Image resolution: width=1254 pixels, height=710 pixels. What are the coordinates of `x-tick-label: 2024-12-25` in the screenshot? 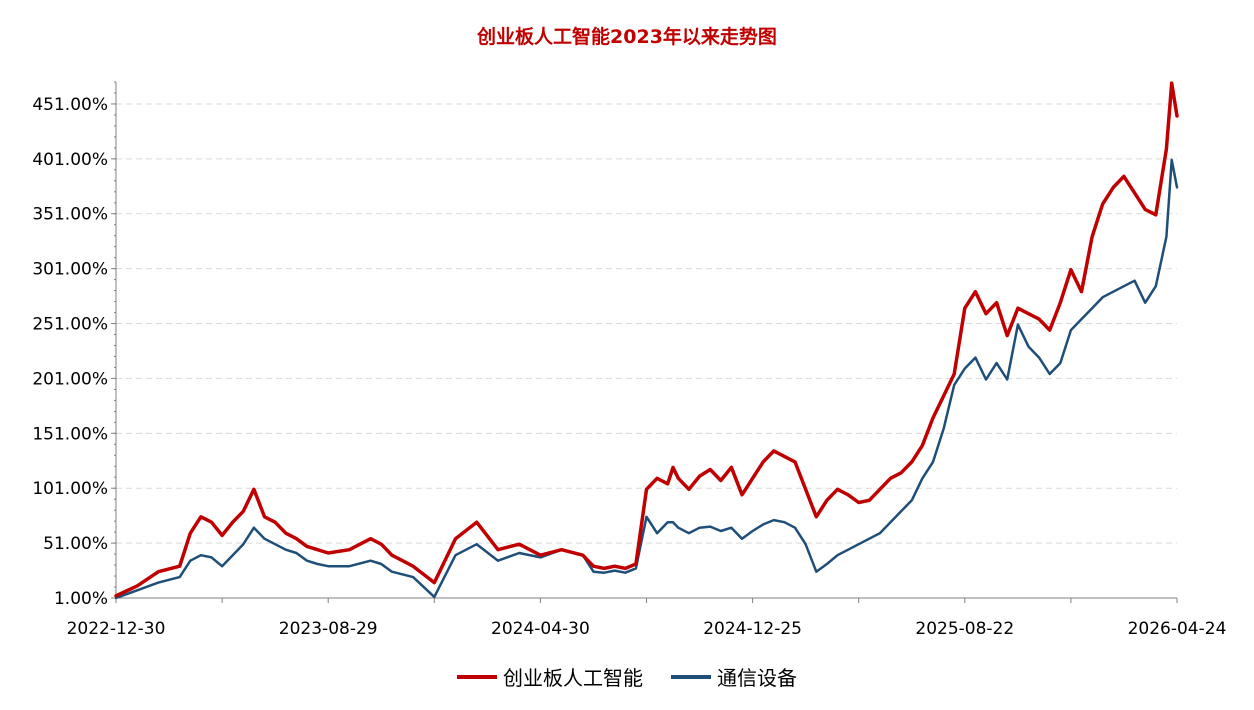 It's located at (752, 629).